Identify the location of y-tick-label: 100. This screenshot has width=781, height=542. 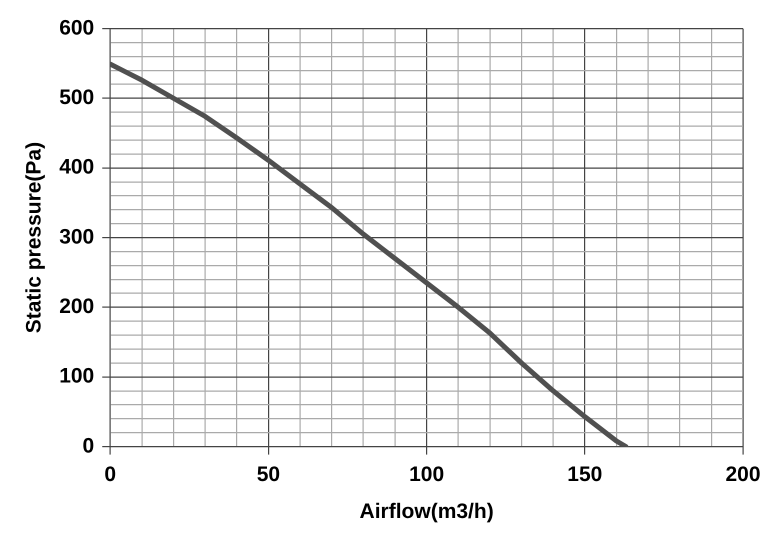
(76, 376).